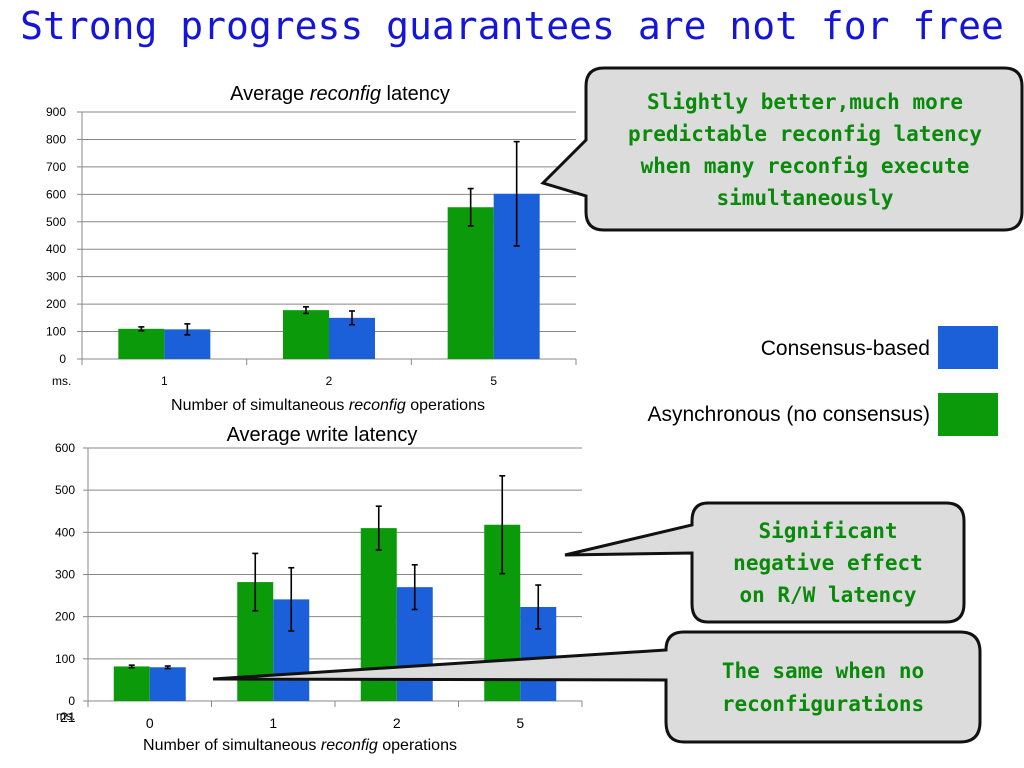 The image size is (1024, 768). I want to click on y-tick-labels: 0 100 200 300 400 500 600, so click(65, 574).